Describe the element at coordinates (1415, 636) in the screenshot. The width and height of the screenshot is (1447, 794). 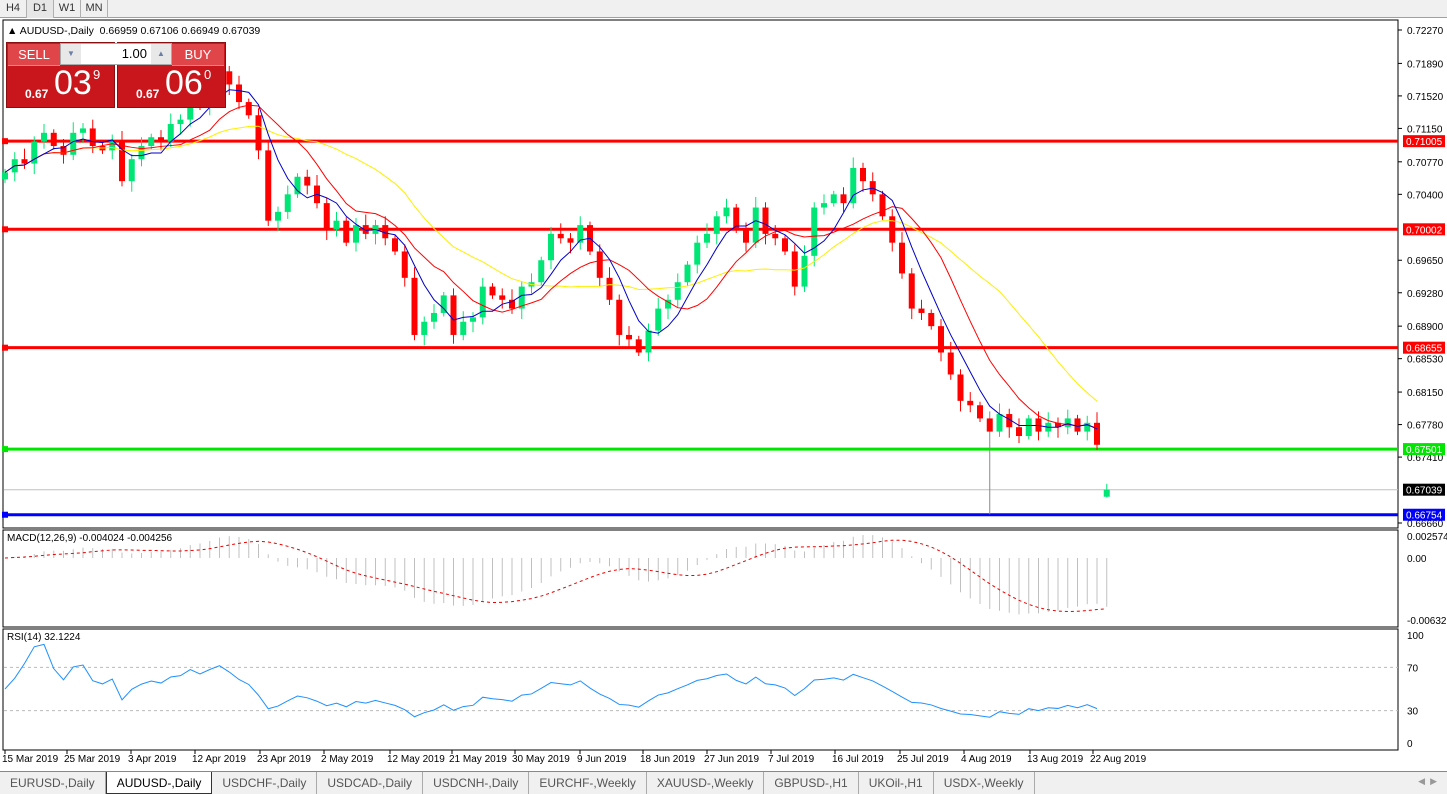
I see `rsi-axis-label: 100` at that location.